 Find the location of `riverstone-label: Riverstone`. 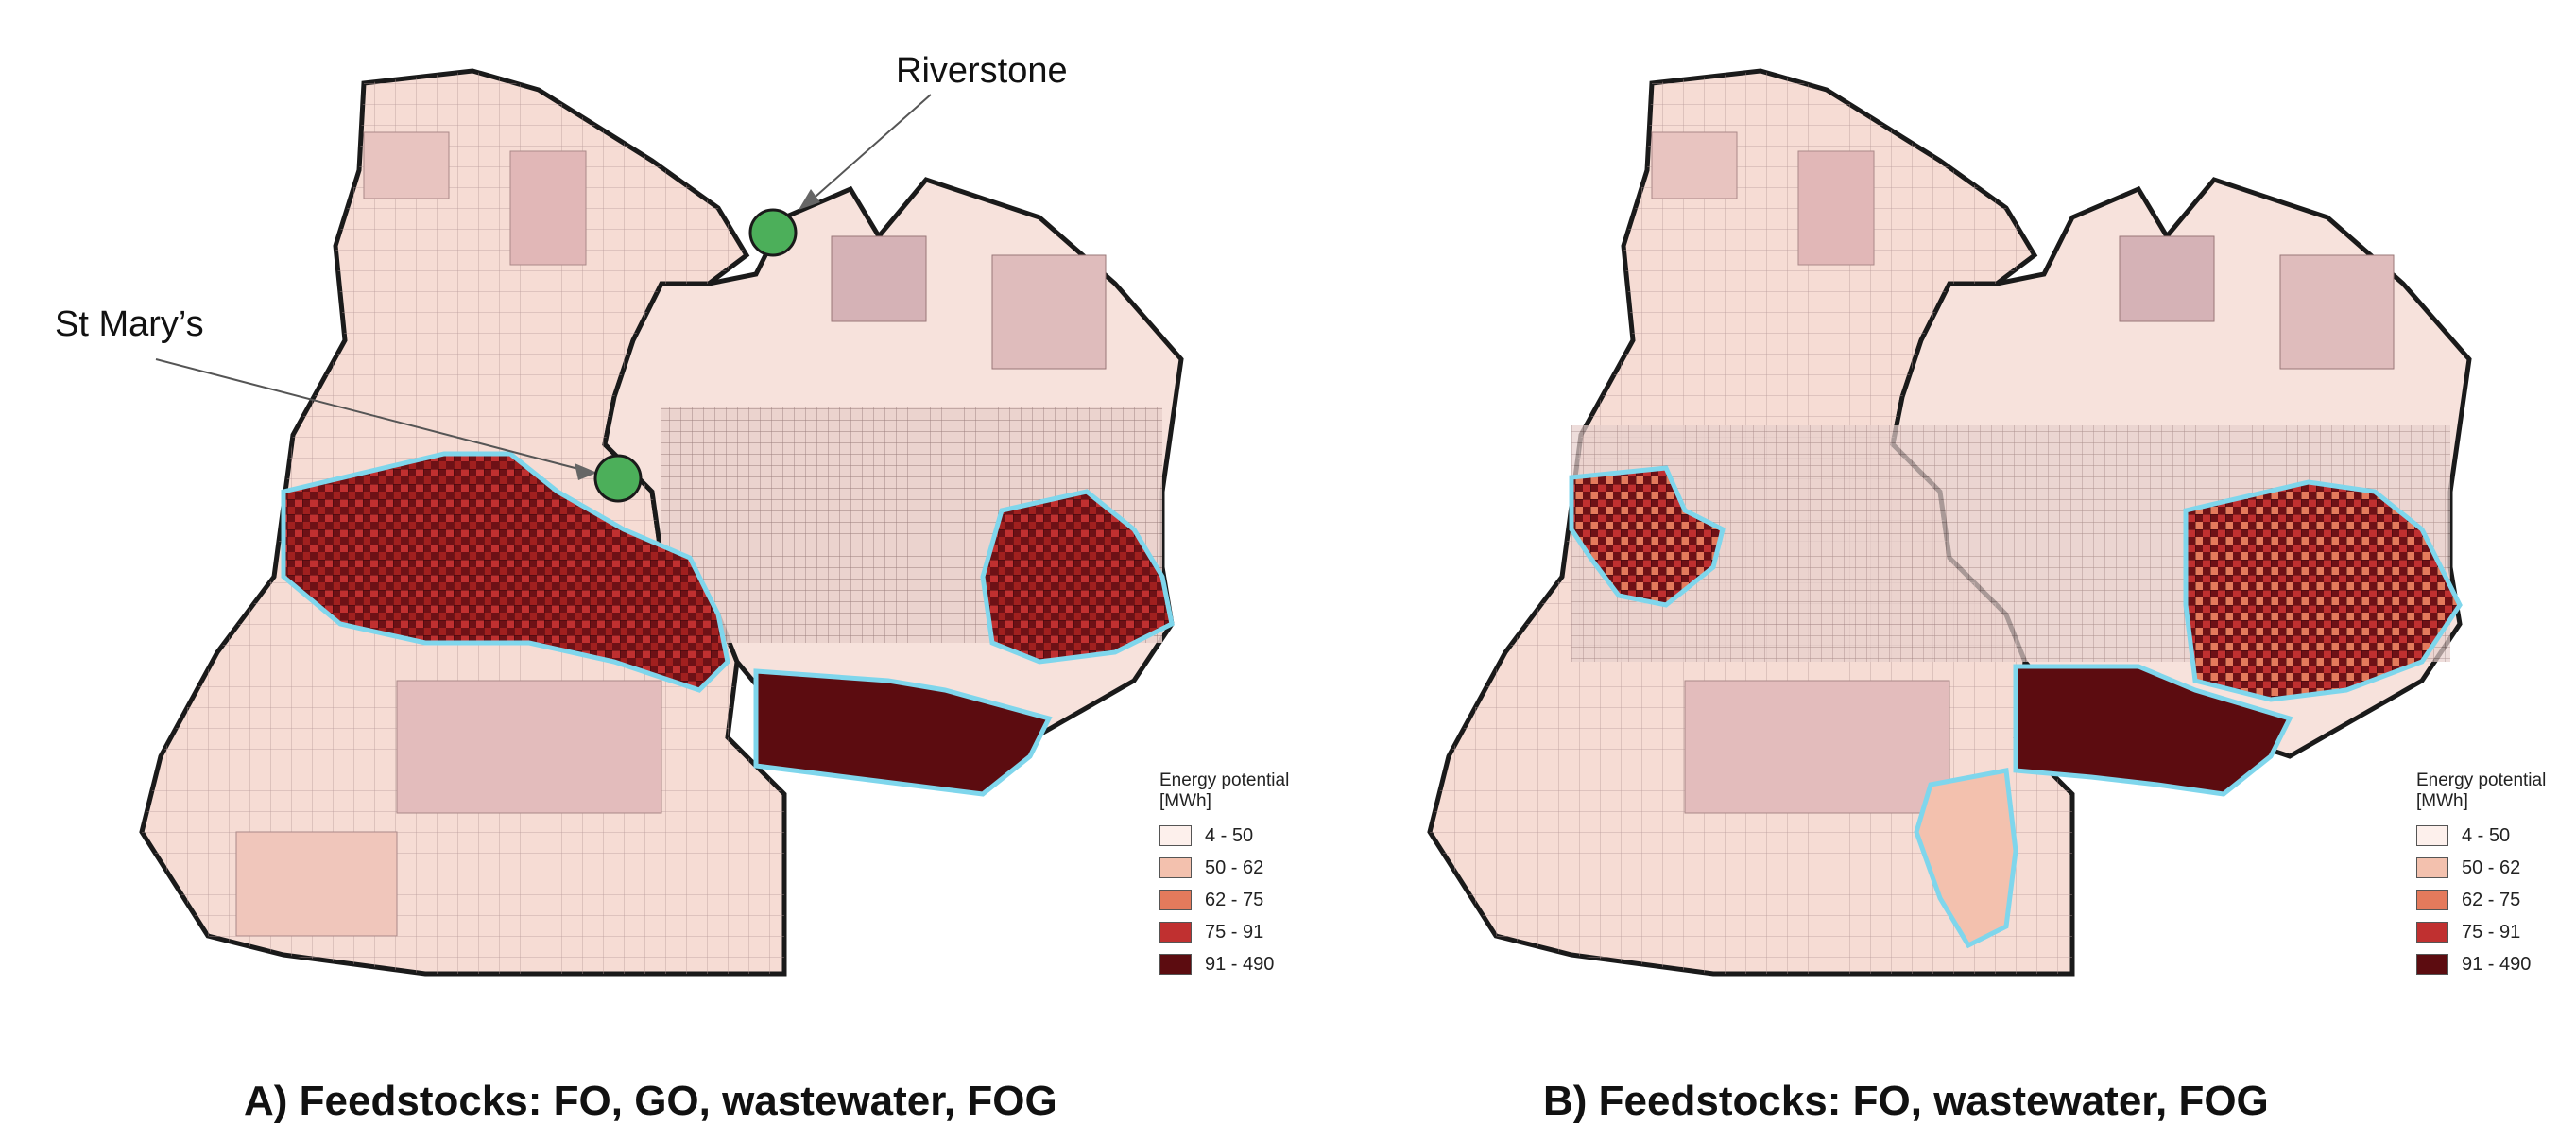

riverstone-label: Riverstone is located at coordinates (982, 71).